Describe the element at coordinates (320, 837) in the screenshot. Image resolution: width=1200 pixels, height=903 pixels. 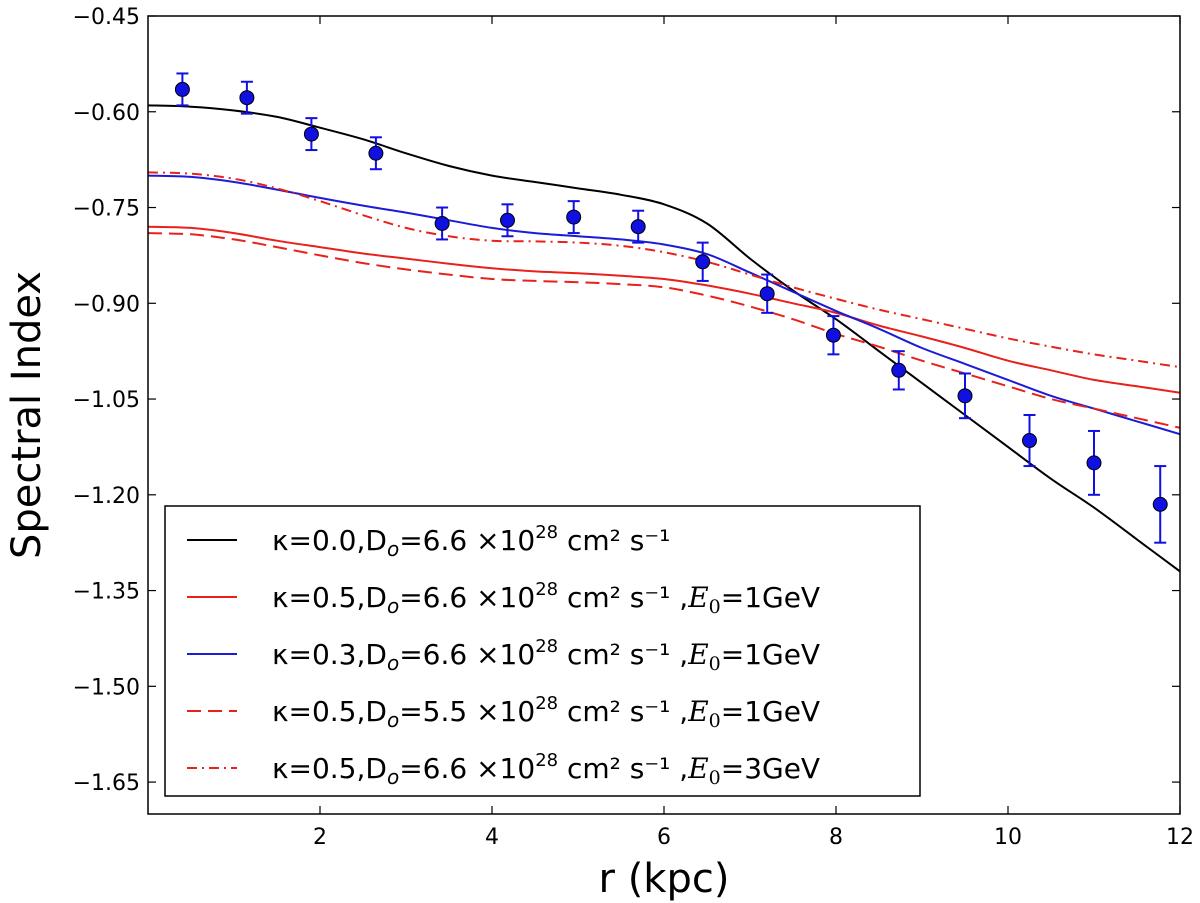
I see `x-tick-label: 2` at that location.